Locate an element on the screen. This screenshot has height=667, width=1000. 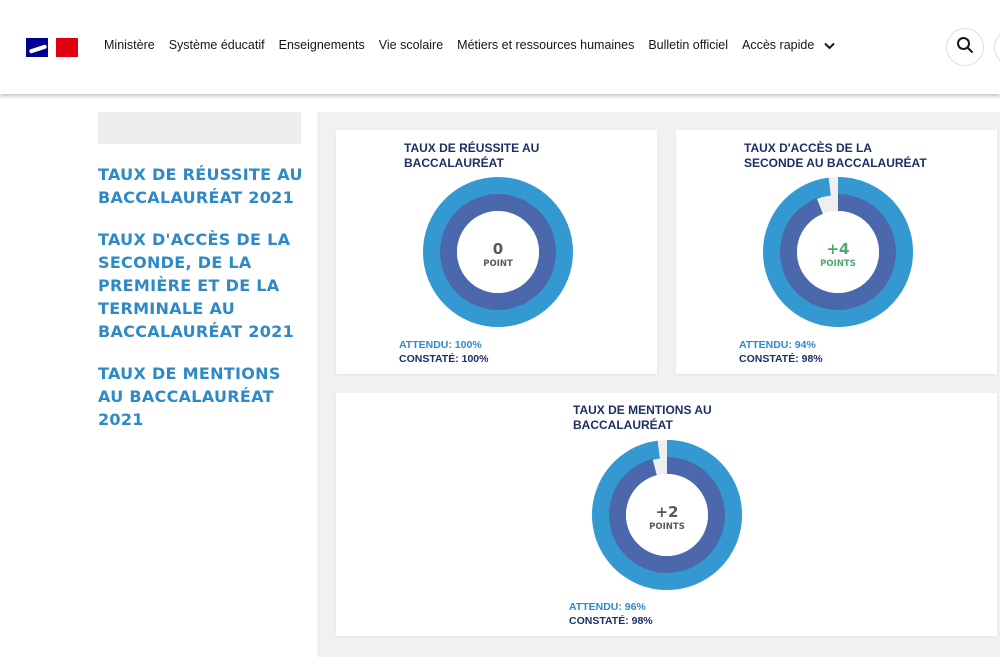
nav-item-ministere: Ministère is located at coordinates (129, 45).